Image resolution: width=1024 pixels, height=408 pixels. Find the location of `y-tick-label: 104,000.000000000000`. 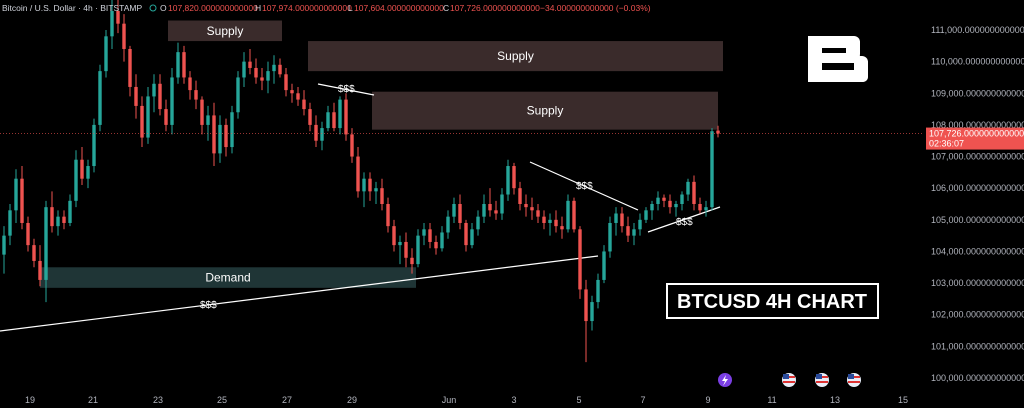

y-tick-label: 104,000.000000000000 is located at coordinates (977, 251).